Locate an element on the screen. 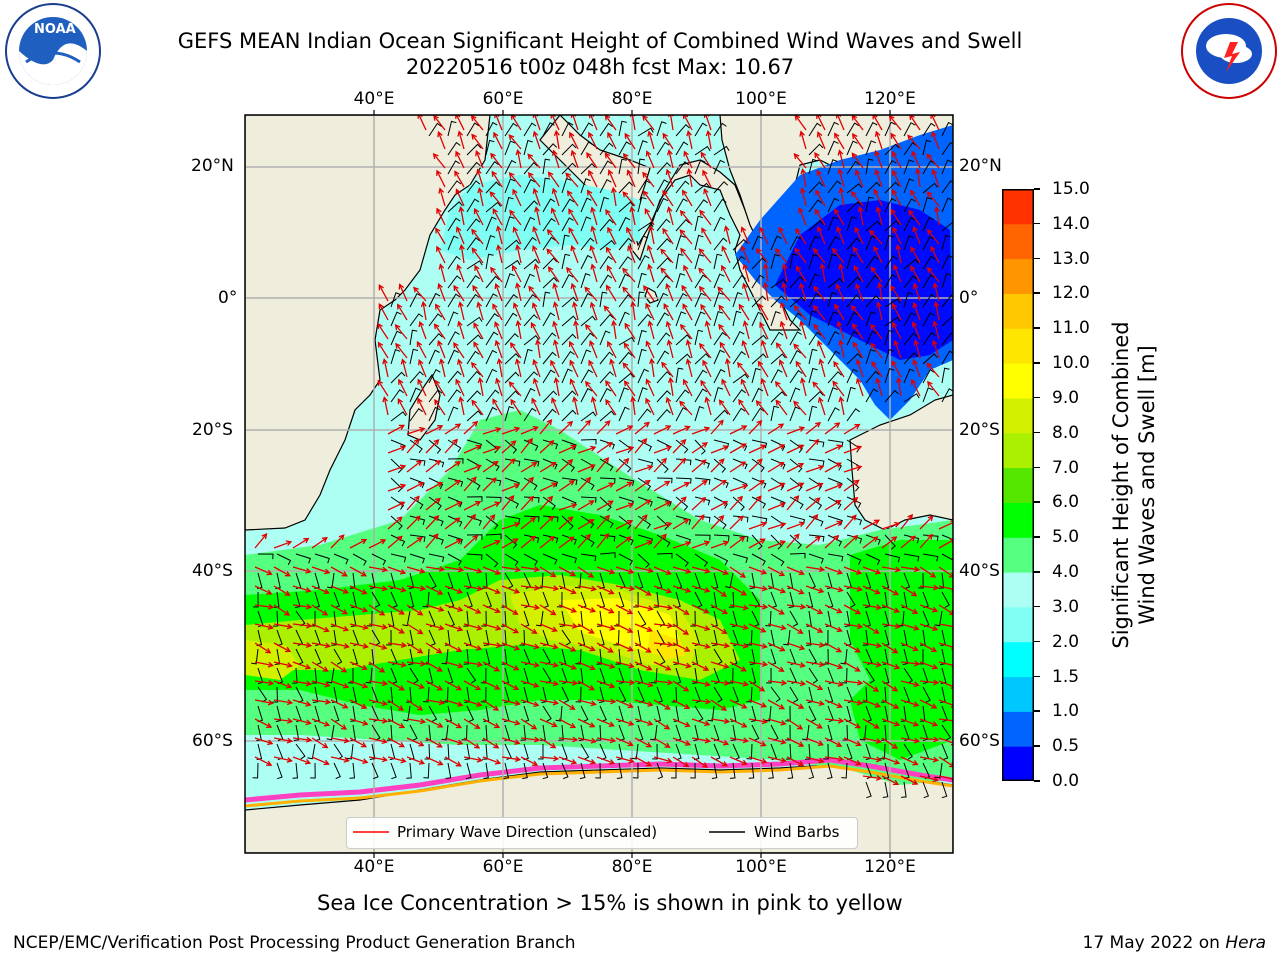  colorbar-tick-label: 6.0 is located at coordinates (1066, 502).